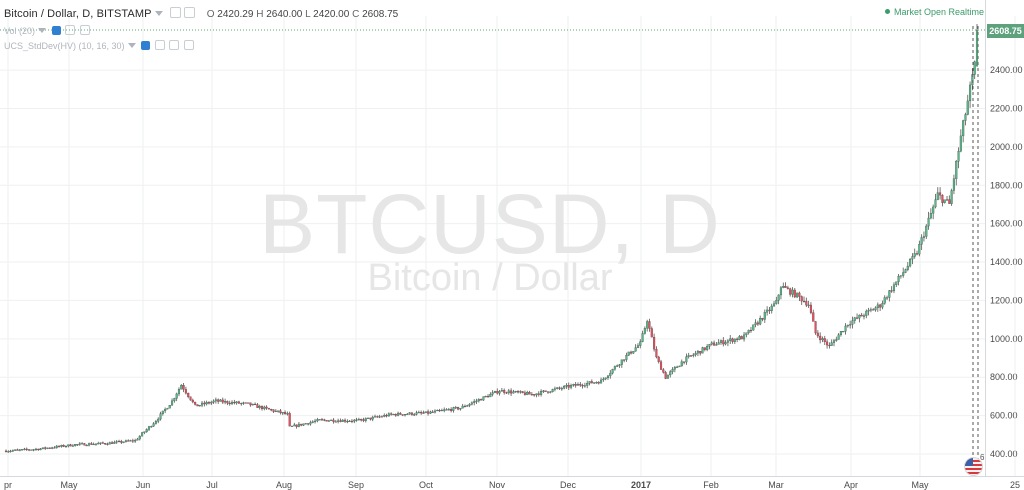 Image resolution: width=1024 pixels, height=490 pixels. What do you see at coordinates (47, 30) in the screenshot?
I see `indicator-volume: Vol (20)` at bounding box center [47, 30].